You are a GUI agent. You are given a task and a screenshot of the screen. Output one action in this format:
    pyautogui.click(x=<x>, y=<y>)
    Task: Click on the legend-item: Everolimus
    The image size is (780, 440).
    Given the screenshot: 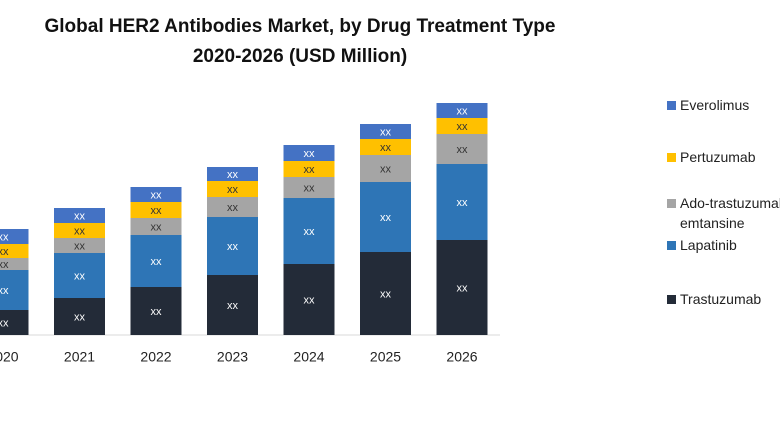 What is the action you would take?
    pyautogui.click(x=723, y=105)
    